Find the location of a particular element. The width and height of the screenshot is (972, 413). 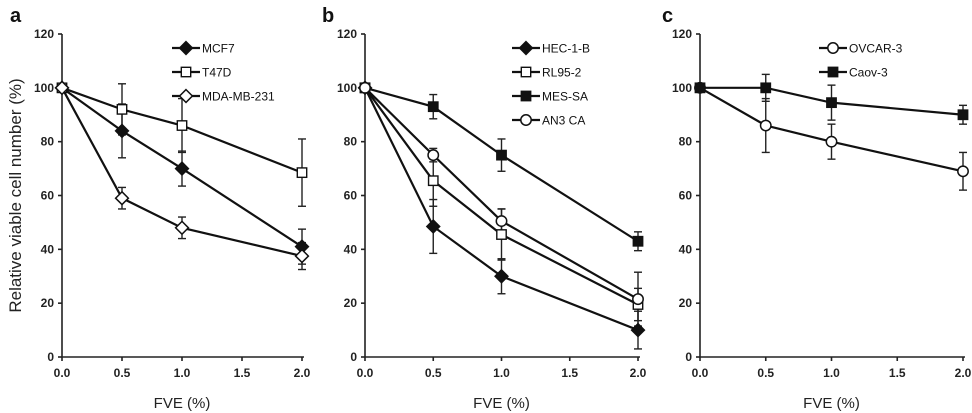

legend-item: RL95-2 is located at coordinates (547, 73).